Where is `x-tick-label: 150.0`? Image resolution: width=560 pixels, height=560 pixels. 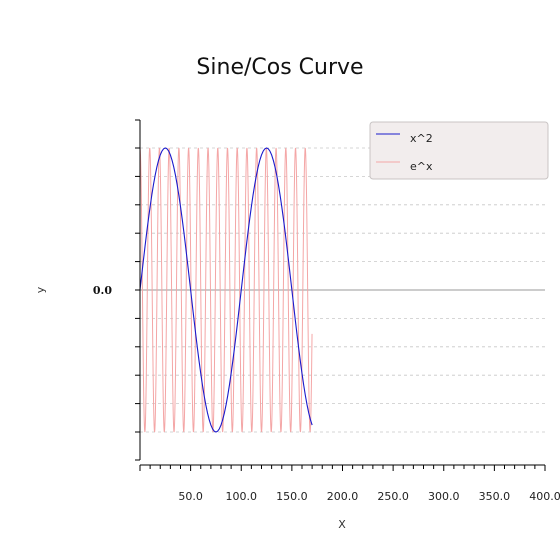
x-tick-label: 150.0 is located at coordinates (292, 496).